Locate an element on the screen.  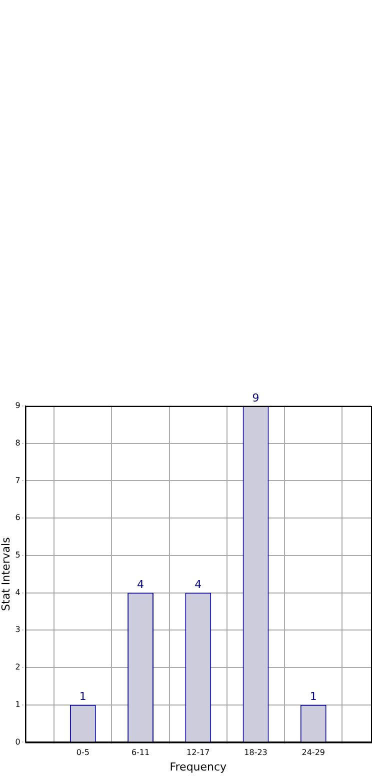
y-tick-label: 8 is located at coordinates (17, 443).